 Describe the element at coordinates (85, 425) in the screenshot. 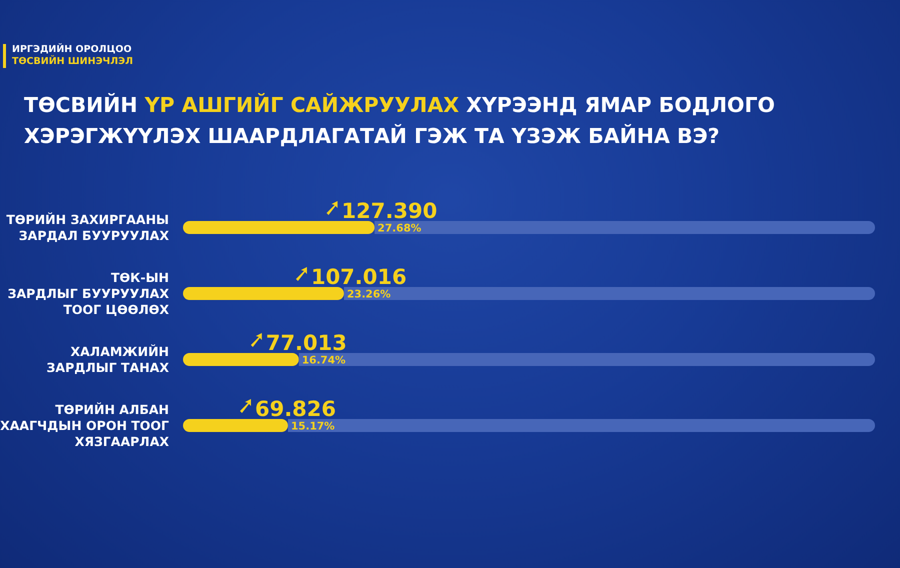

I see `y-tick-label: ТӨРИЙН АЛБАН ХААГЧДЫН ОРОН ТООГ ХЯЗГААРЛАХ` at that location.